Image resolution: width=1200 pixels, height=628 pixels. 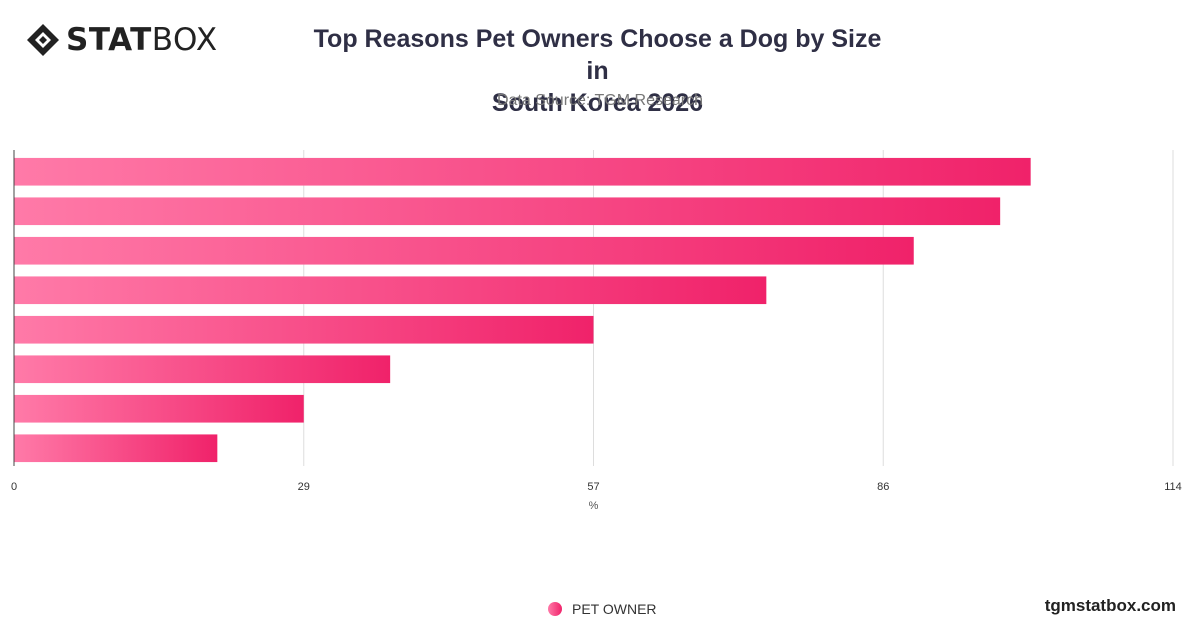 What do you see at coordinates (1173, 487) in the screenshot?
I see `x-tick-label: 114` at bounding box center [1173, 487].